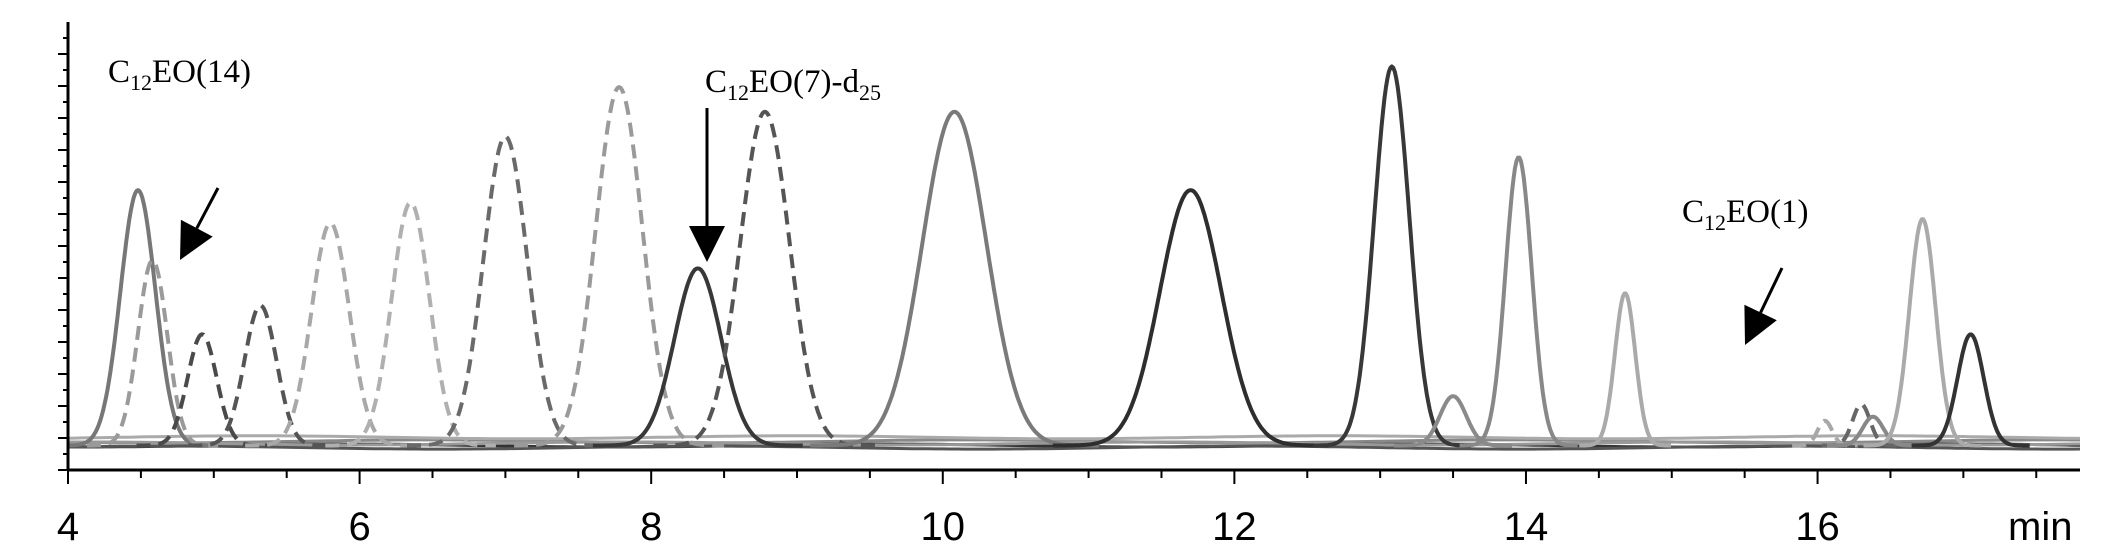 Image resolution: width=2124 pixels, height=552 pixels. I want to click on x-tick-label: 12, so click(1234, 527).